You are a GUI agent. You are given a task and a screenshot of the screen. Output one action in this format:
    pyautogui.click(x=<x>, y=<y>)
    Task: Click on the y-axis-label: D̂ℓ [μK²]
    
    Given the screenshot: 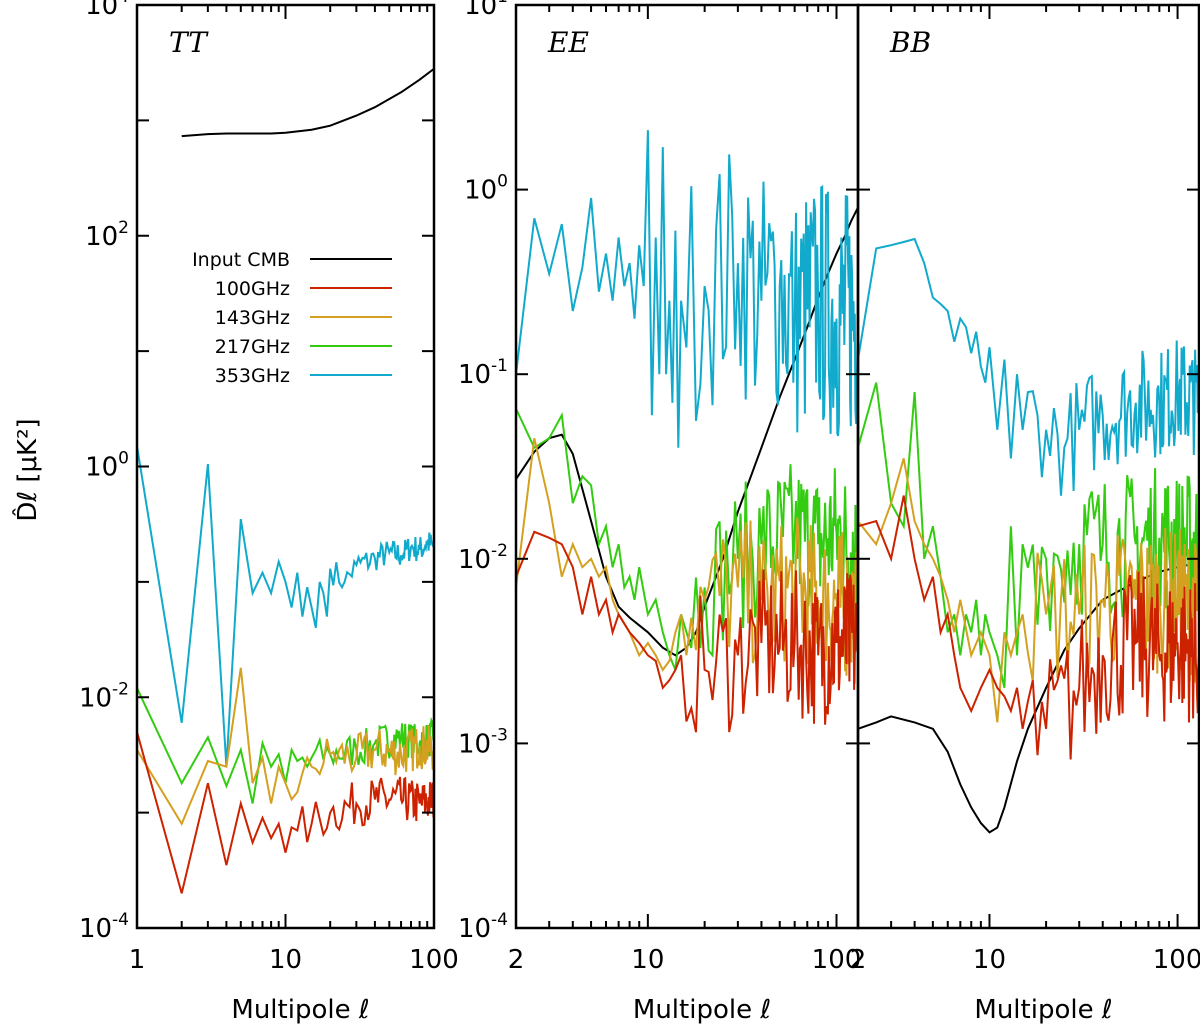 What is the action you would take?
    pyautogui.click(x=27, y=469)
    